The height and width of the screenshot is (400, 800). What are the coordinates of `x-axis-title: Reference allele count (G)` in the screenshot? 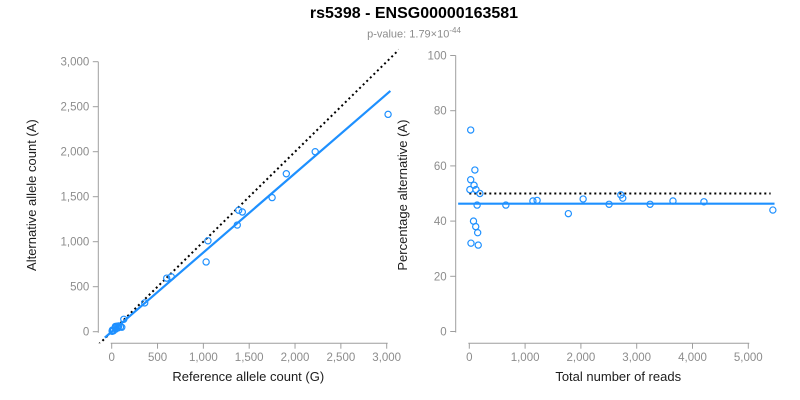 It's located at (248, 376).